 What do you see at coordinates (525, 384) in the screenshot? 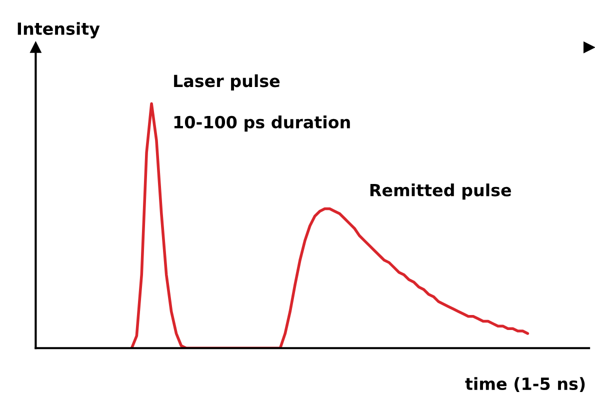
I see `x-axis-title: time (1-5 ns)` at bounding box center [525, 384].